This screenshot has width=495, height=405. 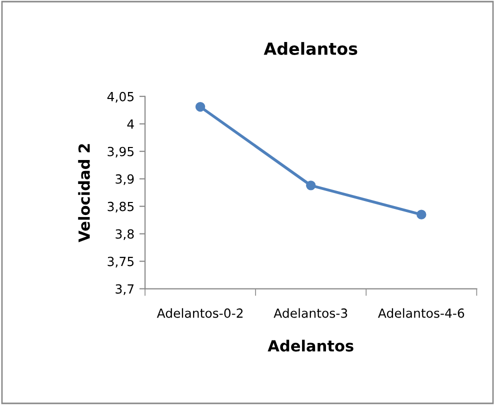 What do you see at coordinates (311, 313) in the screenshot?
I see `x-tick-label: Adelantos-3` at bounding box center [311, 313].